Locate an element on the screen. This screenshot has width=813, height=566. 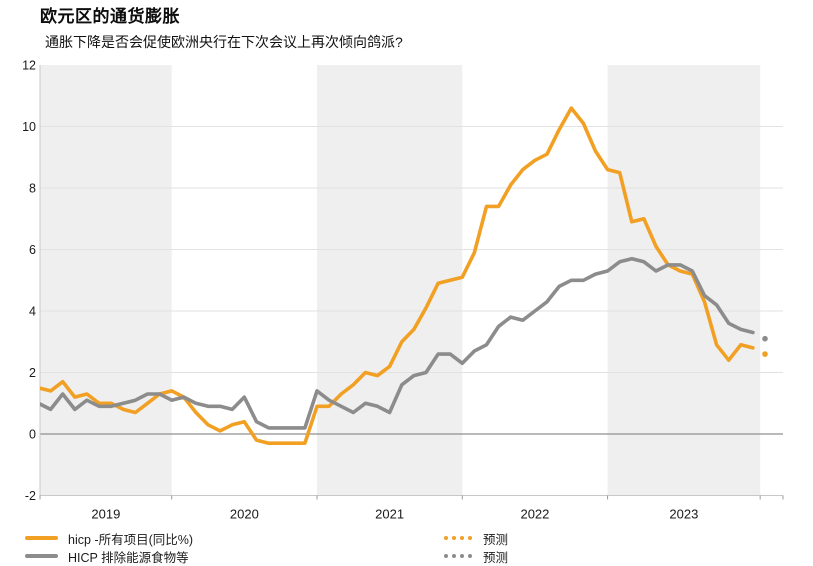
x-tick-label: 2023 is located at coordinates (683, 514).